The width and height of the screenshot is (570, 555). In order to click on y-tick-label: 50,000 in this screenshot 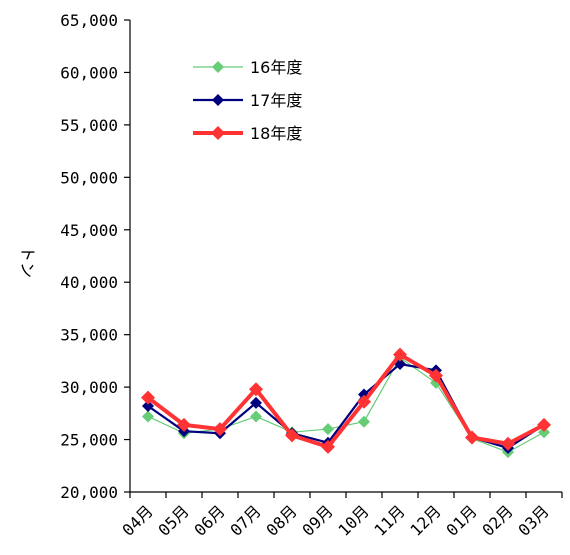, I will do `click(89, 177)`.